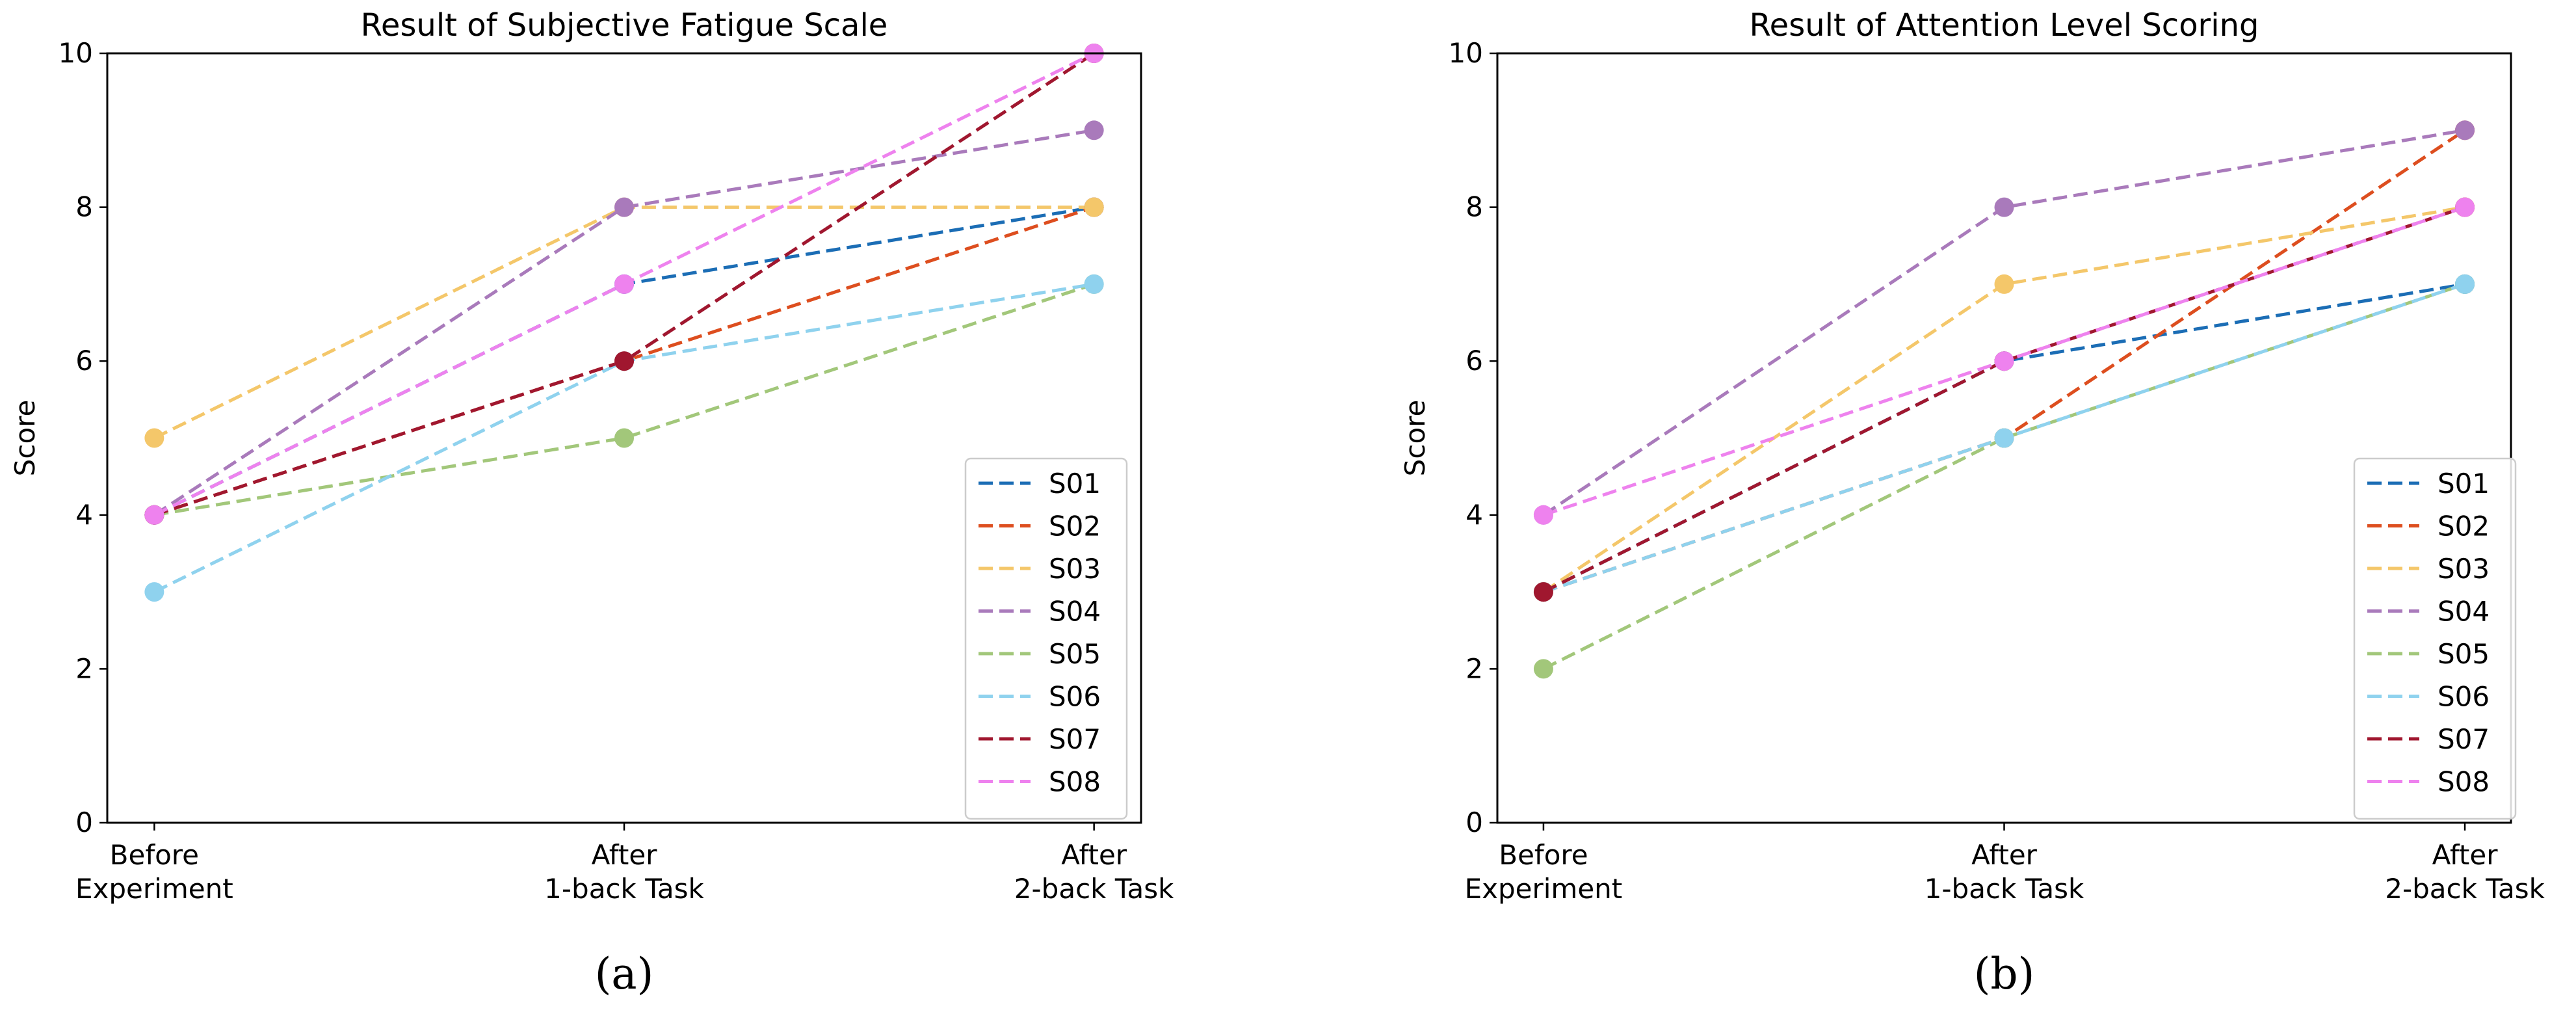  Describe the element at coordinates (624, 25) in the screenshot. I see `chart-title: Result of Subjective Fatigue Scale` at that location.